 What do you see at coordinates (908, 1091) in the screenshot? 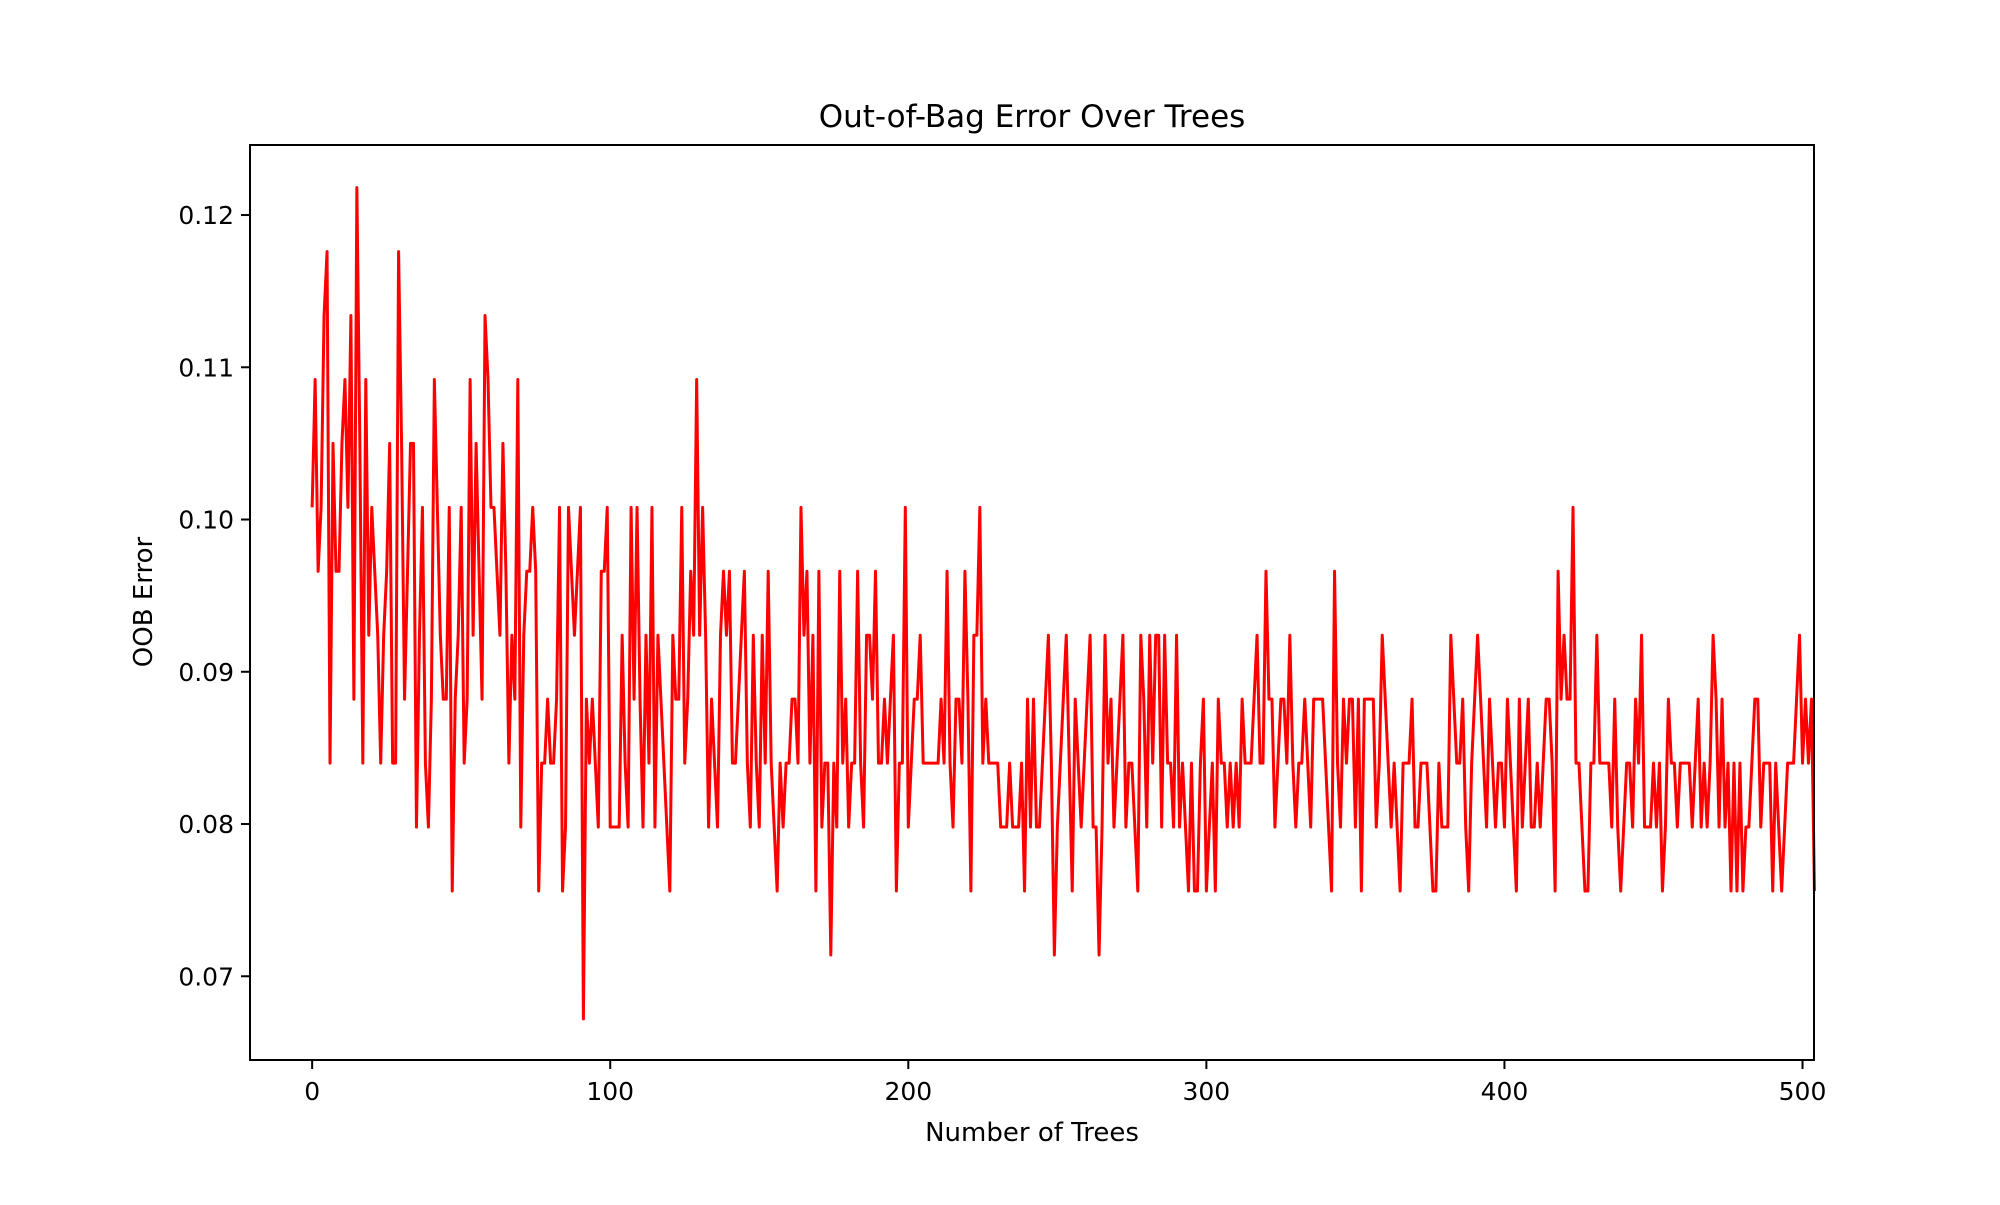
I see `x-tick-label: 200` at bounding box center [908, 1091].